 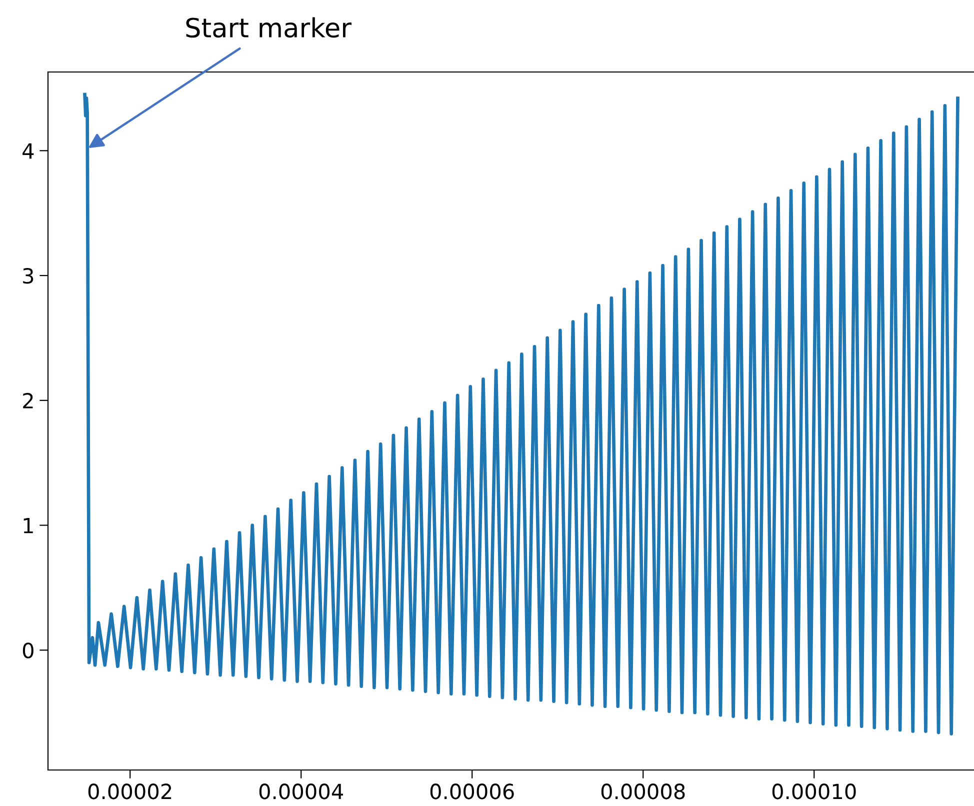 I want to click on y-tick-label: 4, so click(x=28, y=151).